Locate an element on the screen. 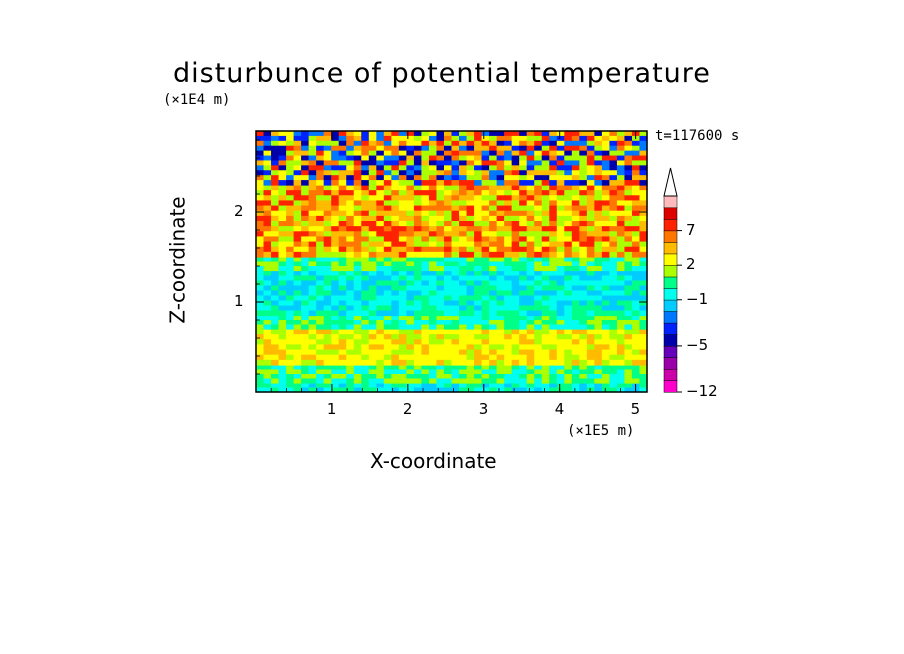  z-scale-label: (×1E4 m) is located at coordinates (197, 100).